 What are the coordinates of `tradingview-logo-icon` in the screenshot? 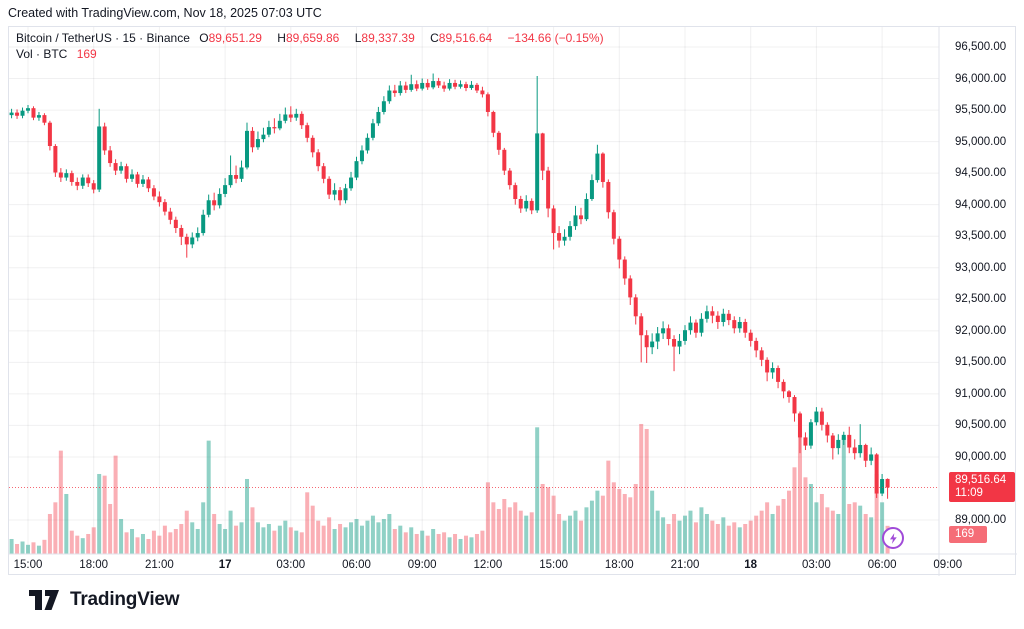 It's located at (44, 600).